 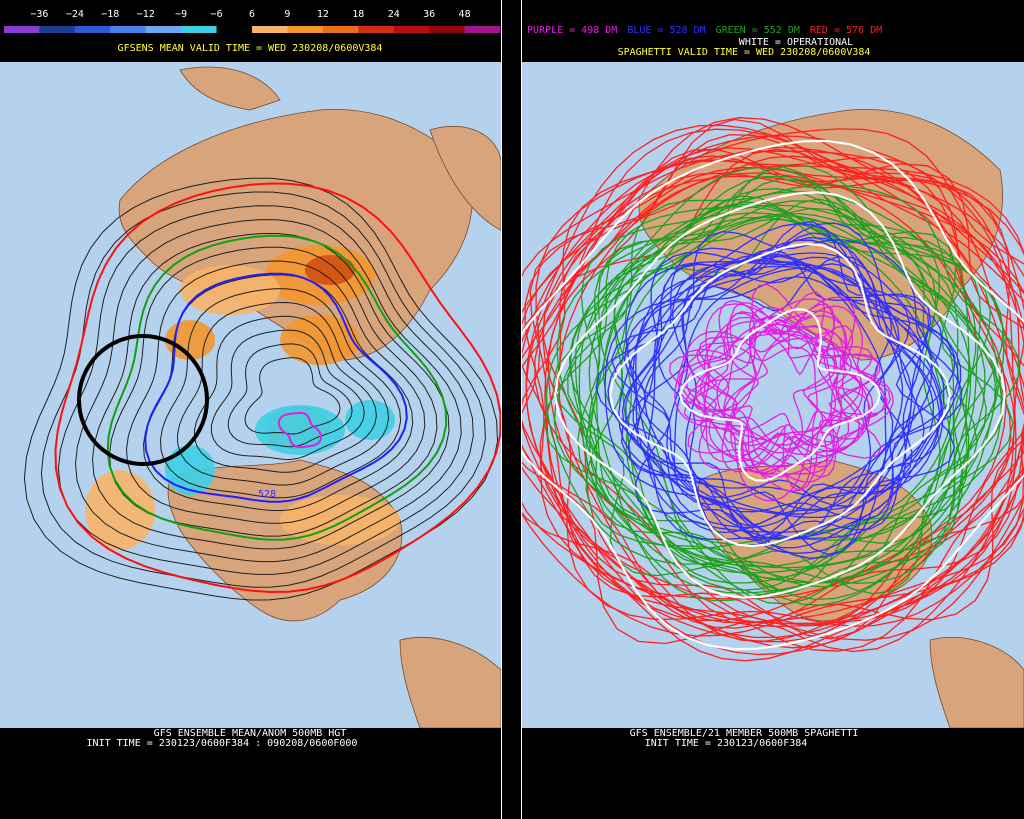 What do you see at coordinates (358, 14) in the screenshot?
I see `colorbar-label: 18` at bounding box center [358, 14].